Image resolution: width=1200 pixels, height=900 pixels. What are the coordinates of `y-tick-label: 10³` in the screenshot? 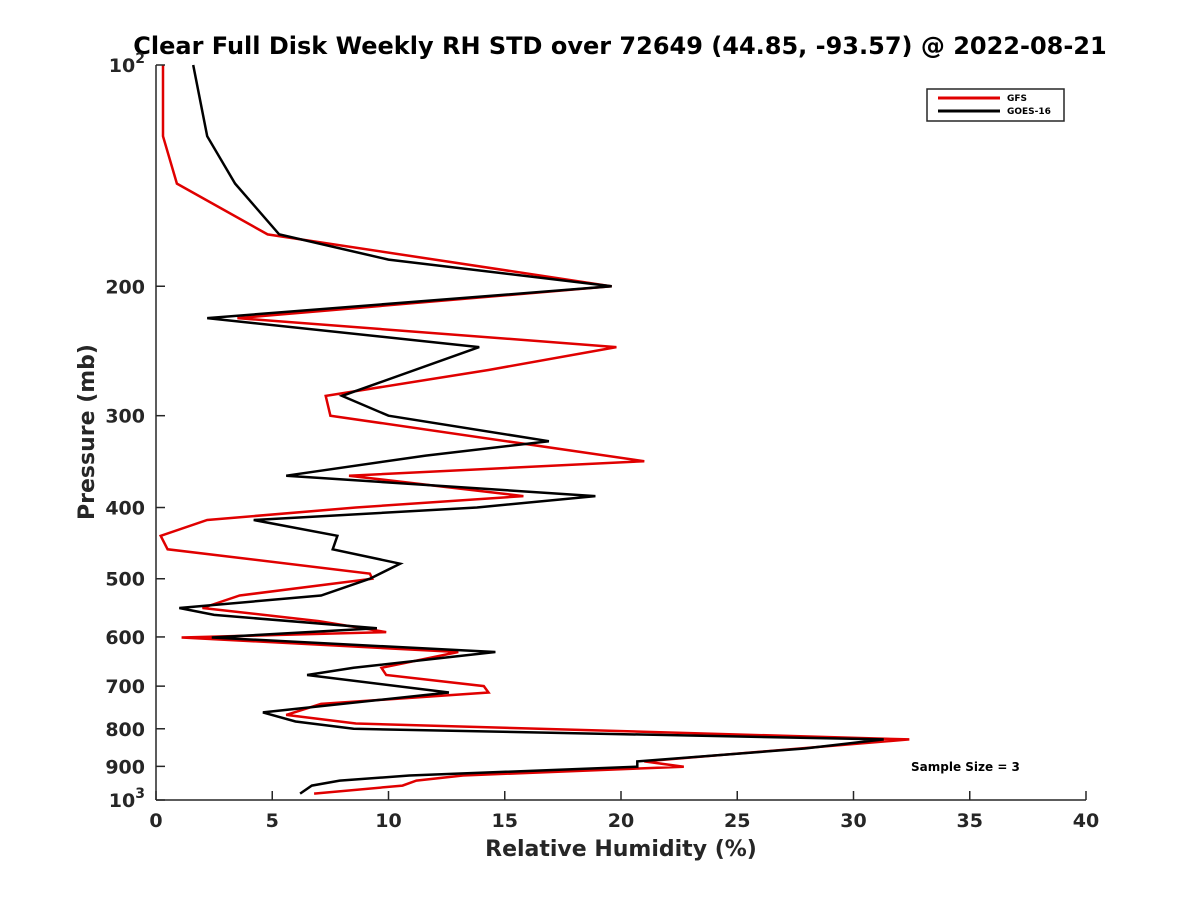 It's located at (127, 799).